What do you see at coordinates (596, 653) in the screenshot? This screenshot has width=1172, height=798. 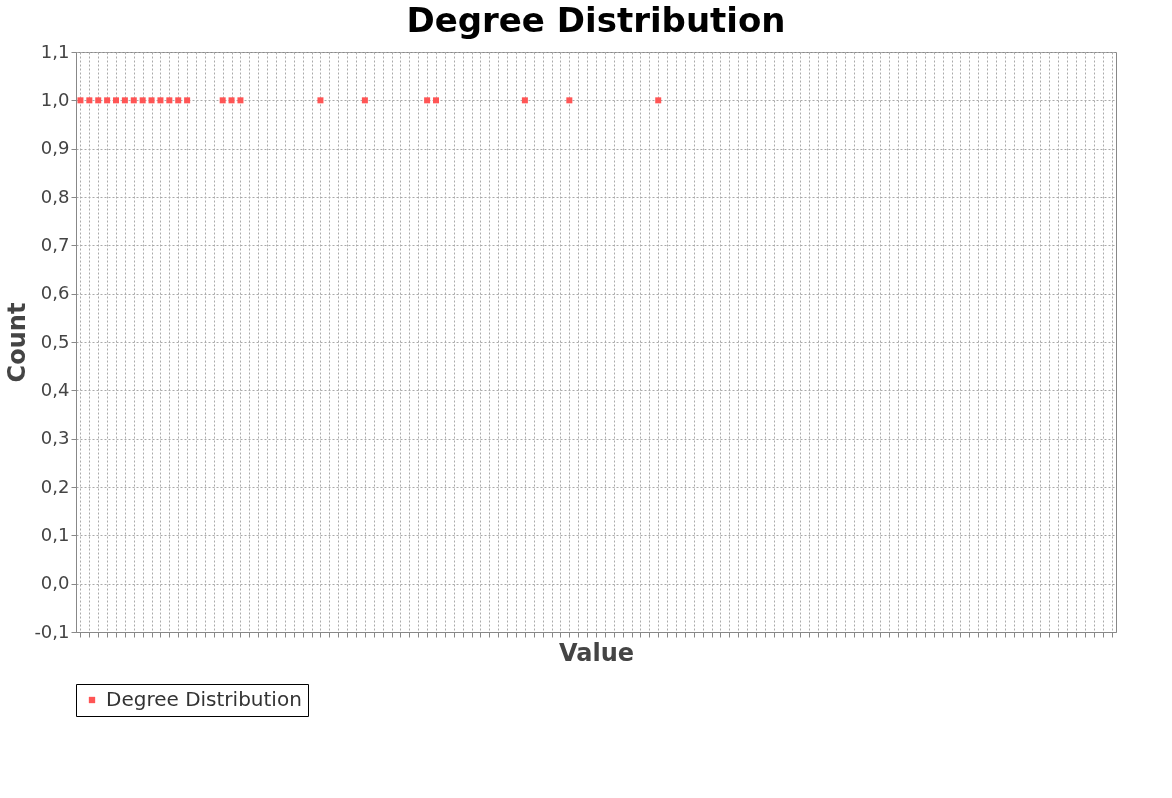 I see `x-axis-title: Value` at bounding box center [596, 653].